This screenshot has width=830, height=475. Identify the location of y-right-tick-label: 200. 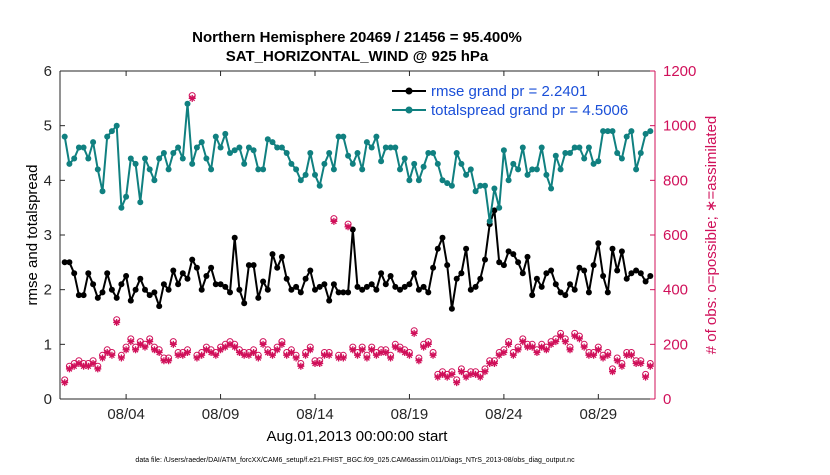
(675, 344).